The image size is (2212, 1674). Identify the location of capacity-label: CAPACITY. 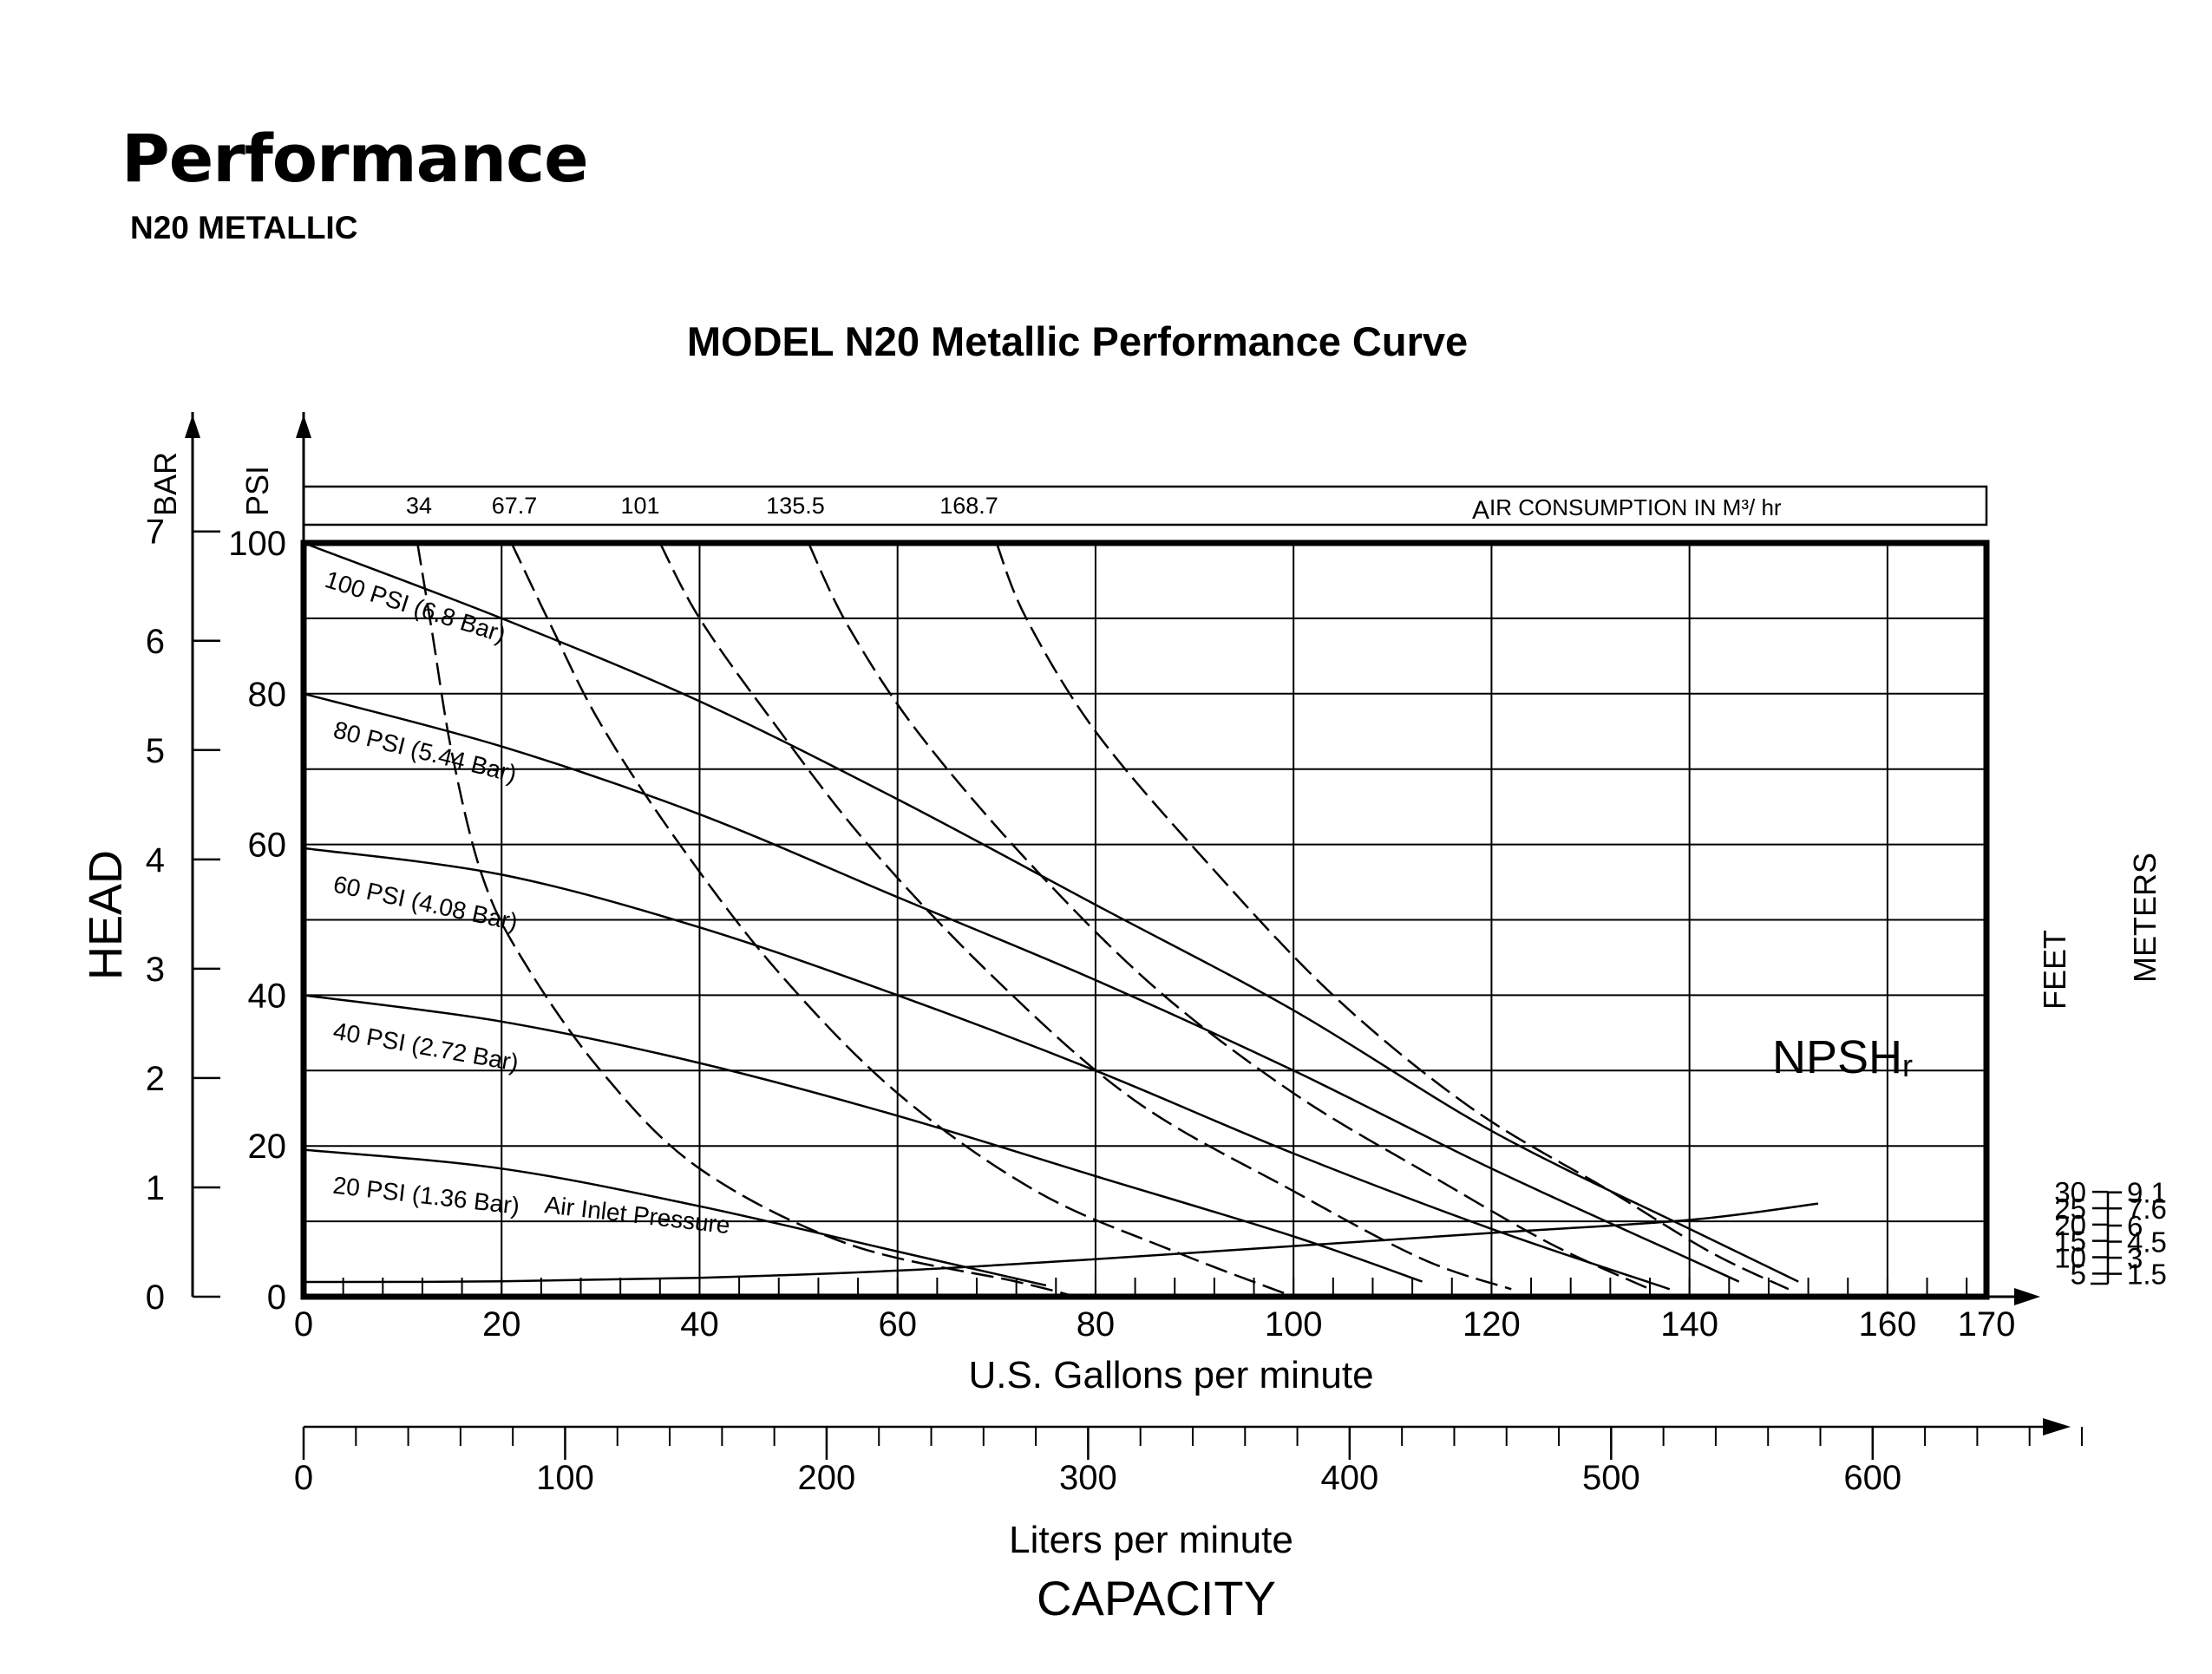
(1156, 1598).